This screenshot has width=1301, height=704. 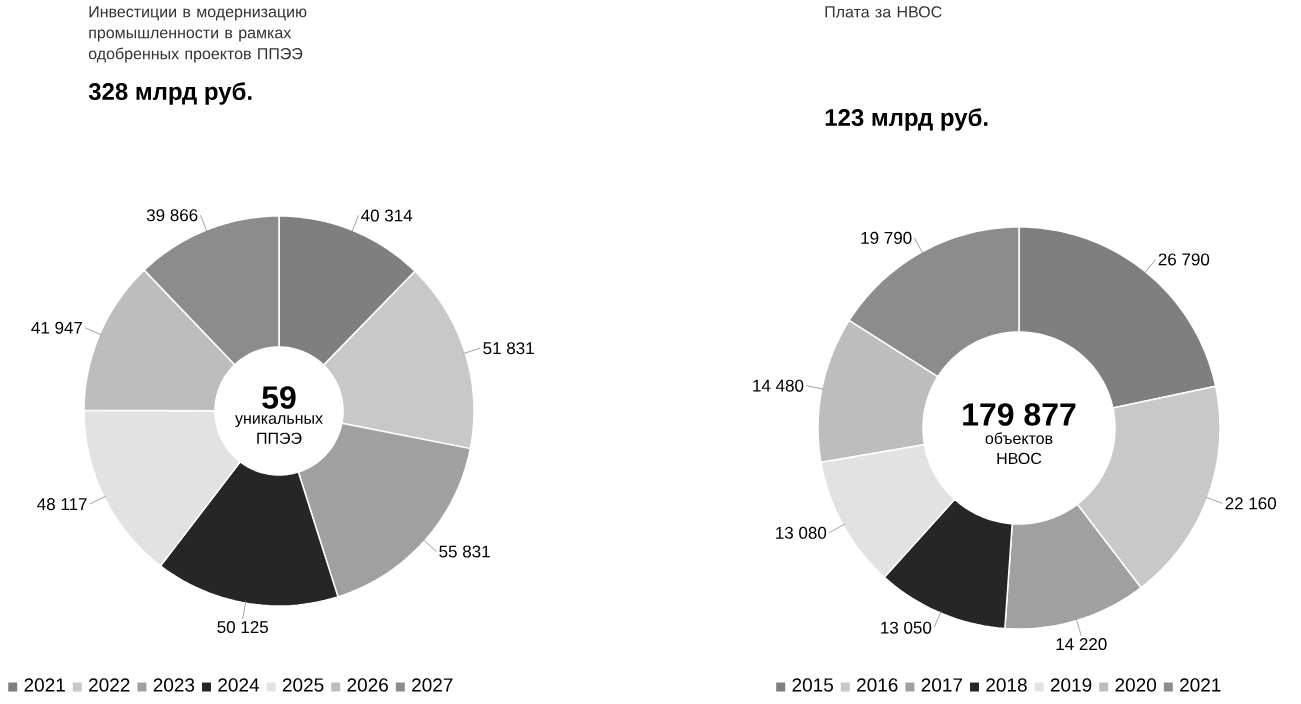 I want to click on legend-label: 2023, so click(x=174, y=685).